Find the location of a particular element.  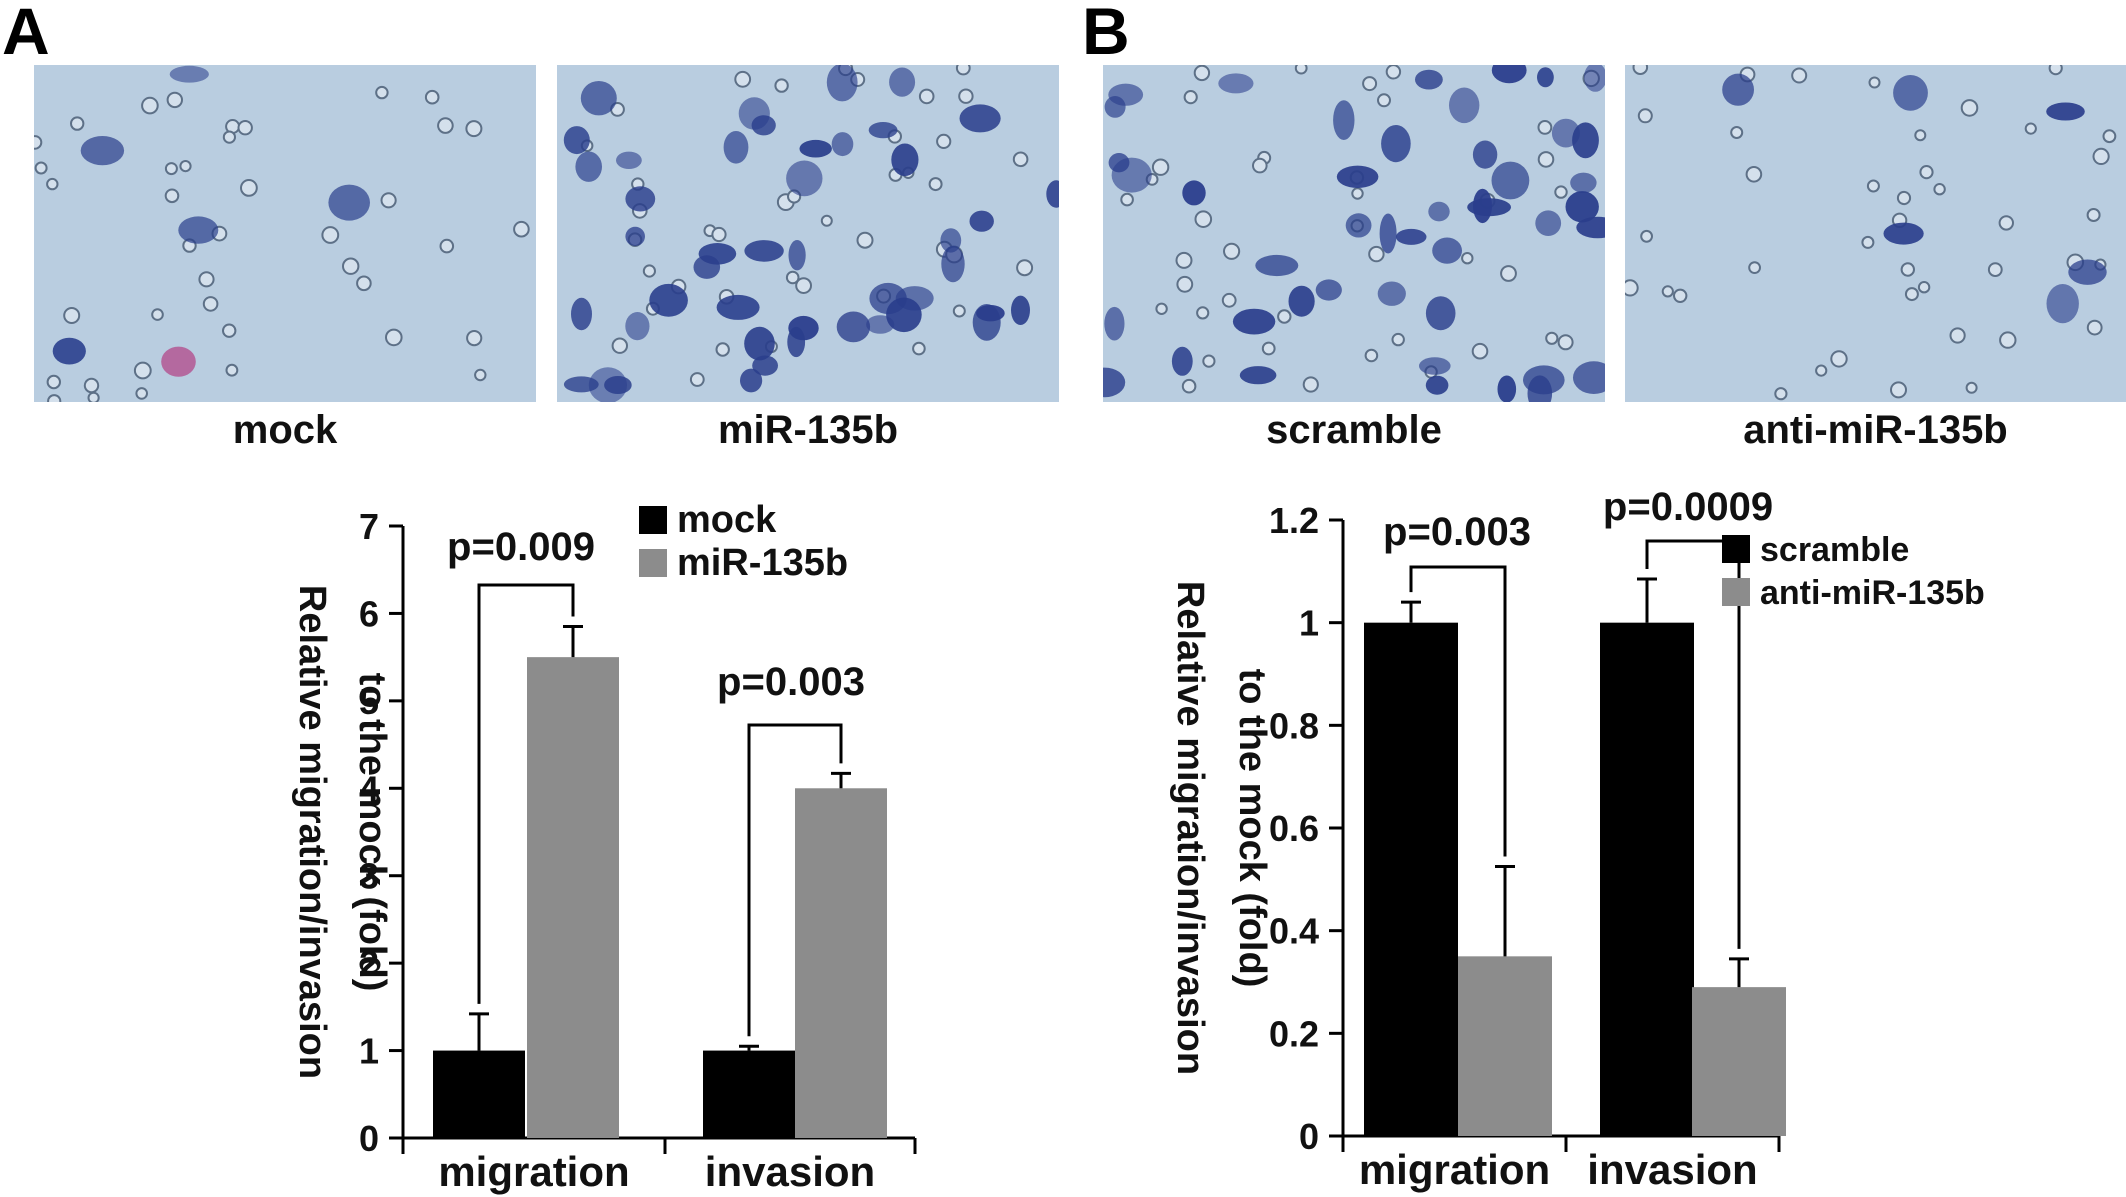

micrograph-mir-135b is located at coordinates (808, 233).